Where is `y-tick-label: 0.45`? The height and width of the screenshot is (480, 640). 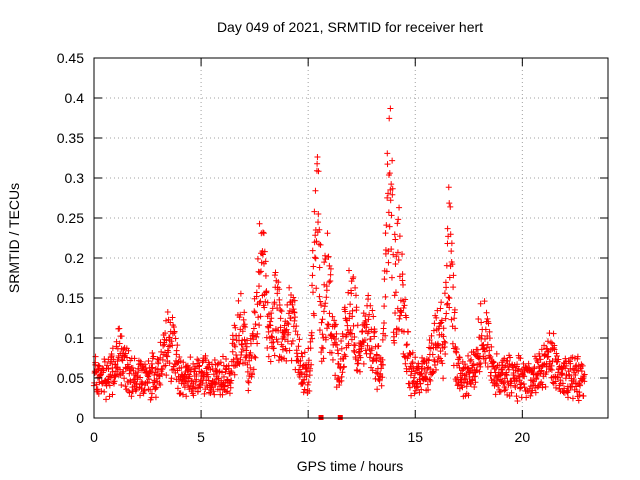
y-tick-label: 0.45 is located at coordinates (70, 58).